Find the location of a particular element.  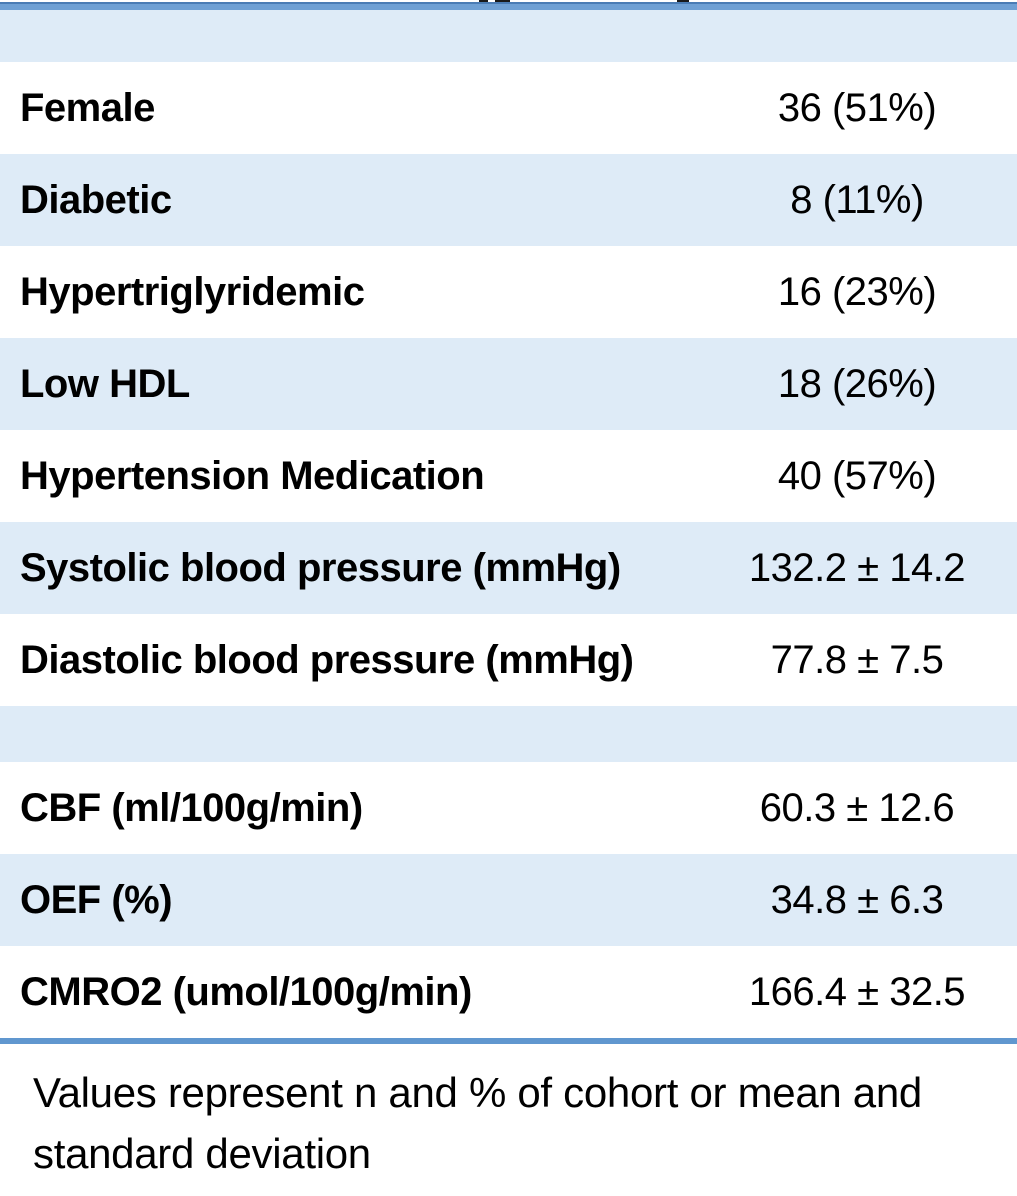

row-value: 166.4 ± 32.5 is located at coordinates (857, 991).